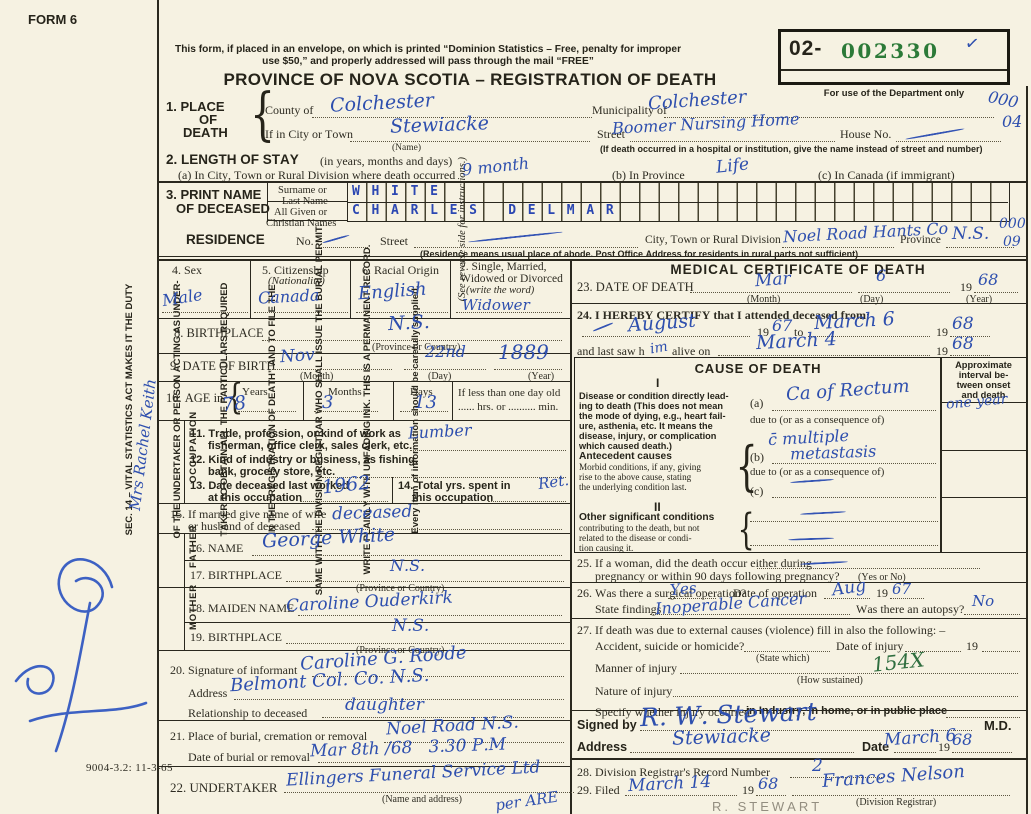 Image resolution: width=1031 pixels, height=814 pixels. What do you see at coordinates (910, 609) in the screenshot?
I see `autopsy-label: Was there an autopsy?` at bounding box center [910, 609].